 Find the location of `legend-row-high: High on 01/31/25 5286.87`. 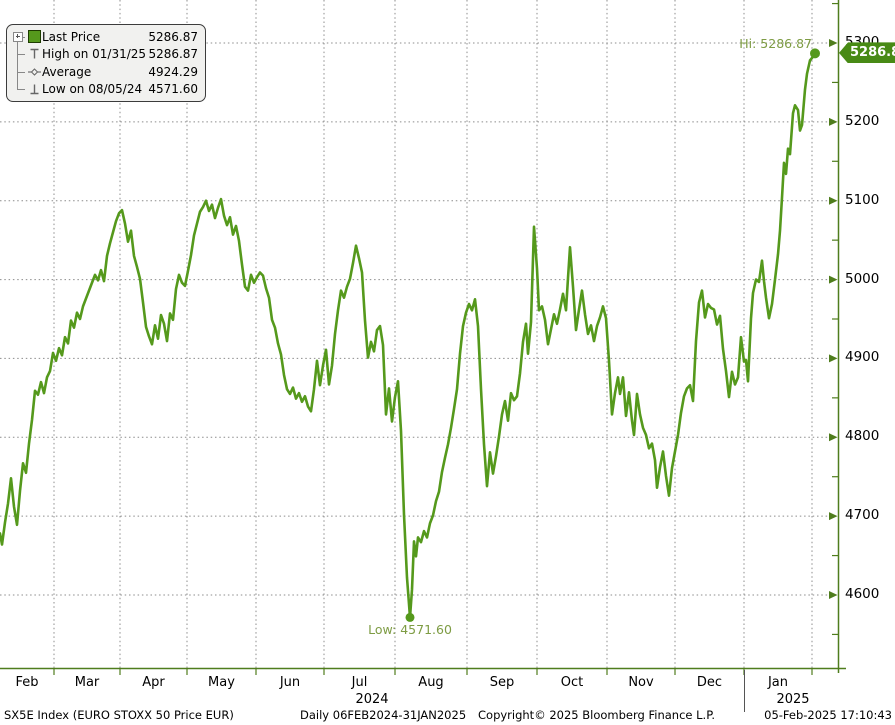

legend-row-high: High on 01/31/25 5286.87 is located at coordinates (105, 55).